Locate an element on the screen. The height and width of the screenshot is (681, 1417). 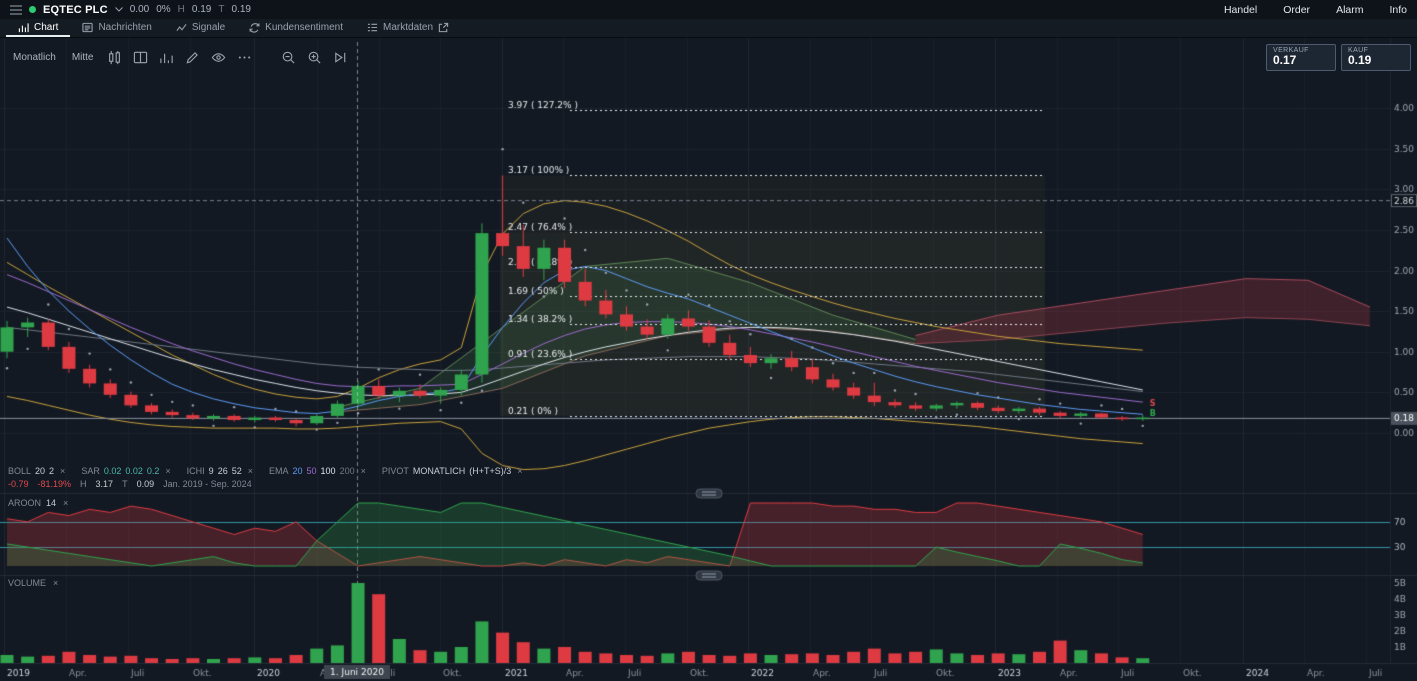
tab-nachrichten-label: Nachrichten is located at coordinates (125, 27).